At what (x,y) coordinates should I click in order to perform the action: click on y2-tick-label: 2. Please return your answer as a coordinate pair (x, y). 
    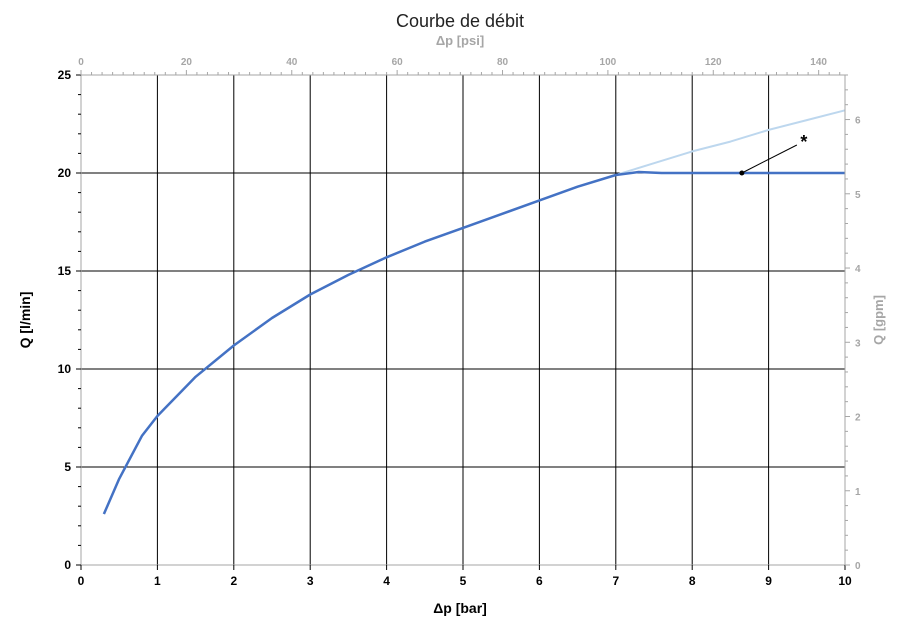
    Looking at the image, I should click on (858, 418).